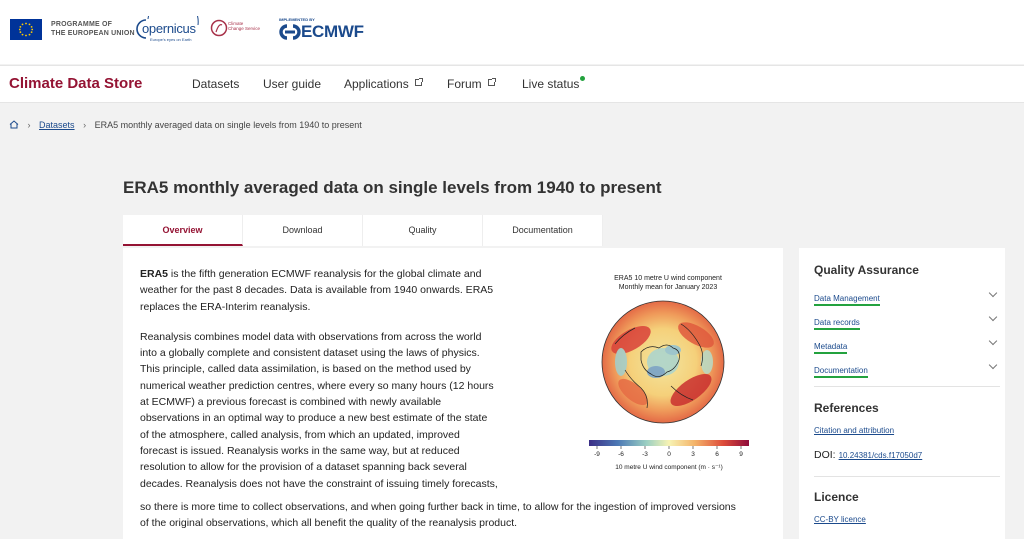 The image size is (1024, 539). What do you see at coordinates (907, 321) in the screenshot?
I see `qa-item-data-records: Data records` at bounding box center [907, 321].